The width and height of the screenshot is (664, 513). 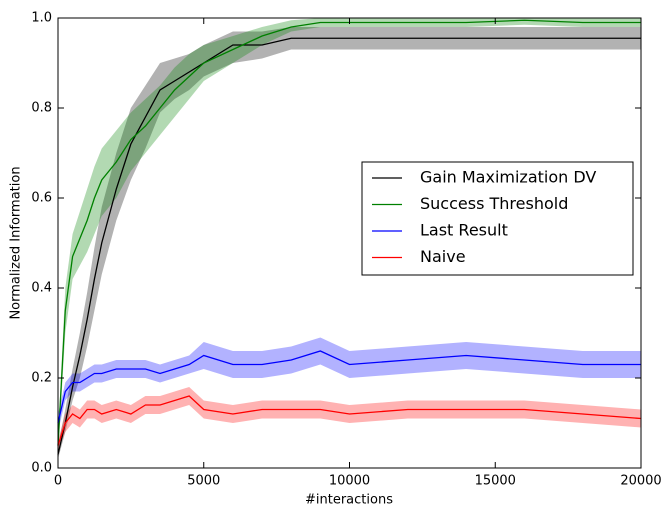 I want to click on y-tick-label: 0.4, so click(x=41, y=288).